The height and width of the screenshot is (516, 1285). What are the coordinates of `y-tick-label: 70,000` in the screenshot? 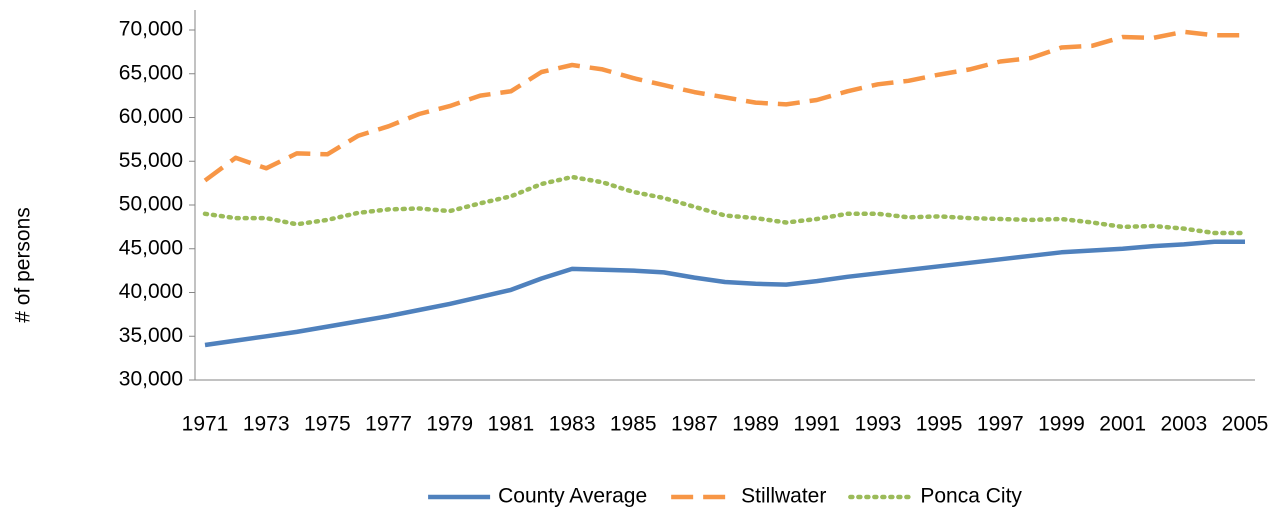 It's located at (151, 29).